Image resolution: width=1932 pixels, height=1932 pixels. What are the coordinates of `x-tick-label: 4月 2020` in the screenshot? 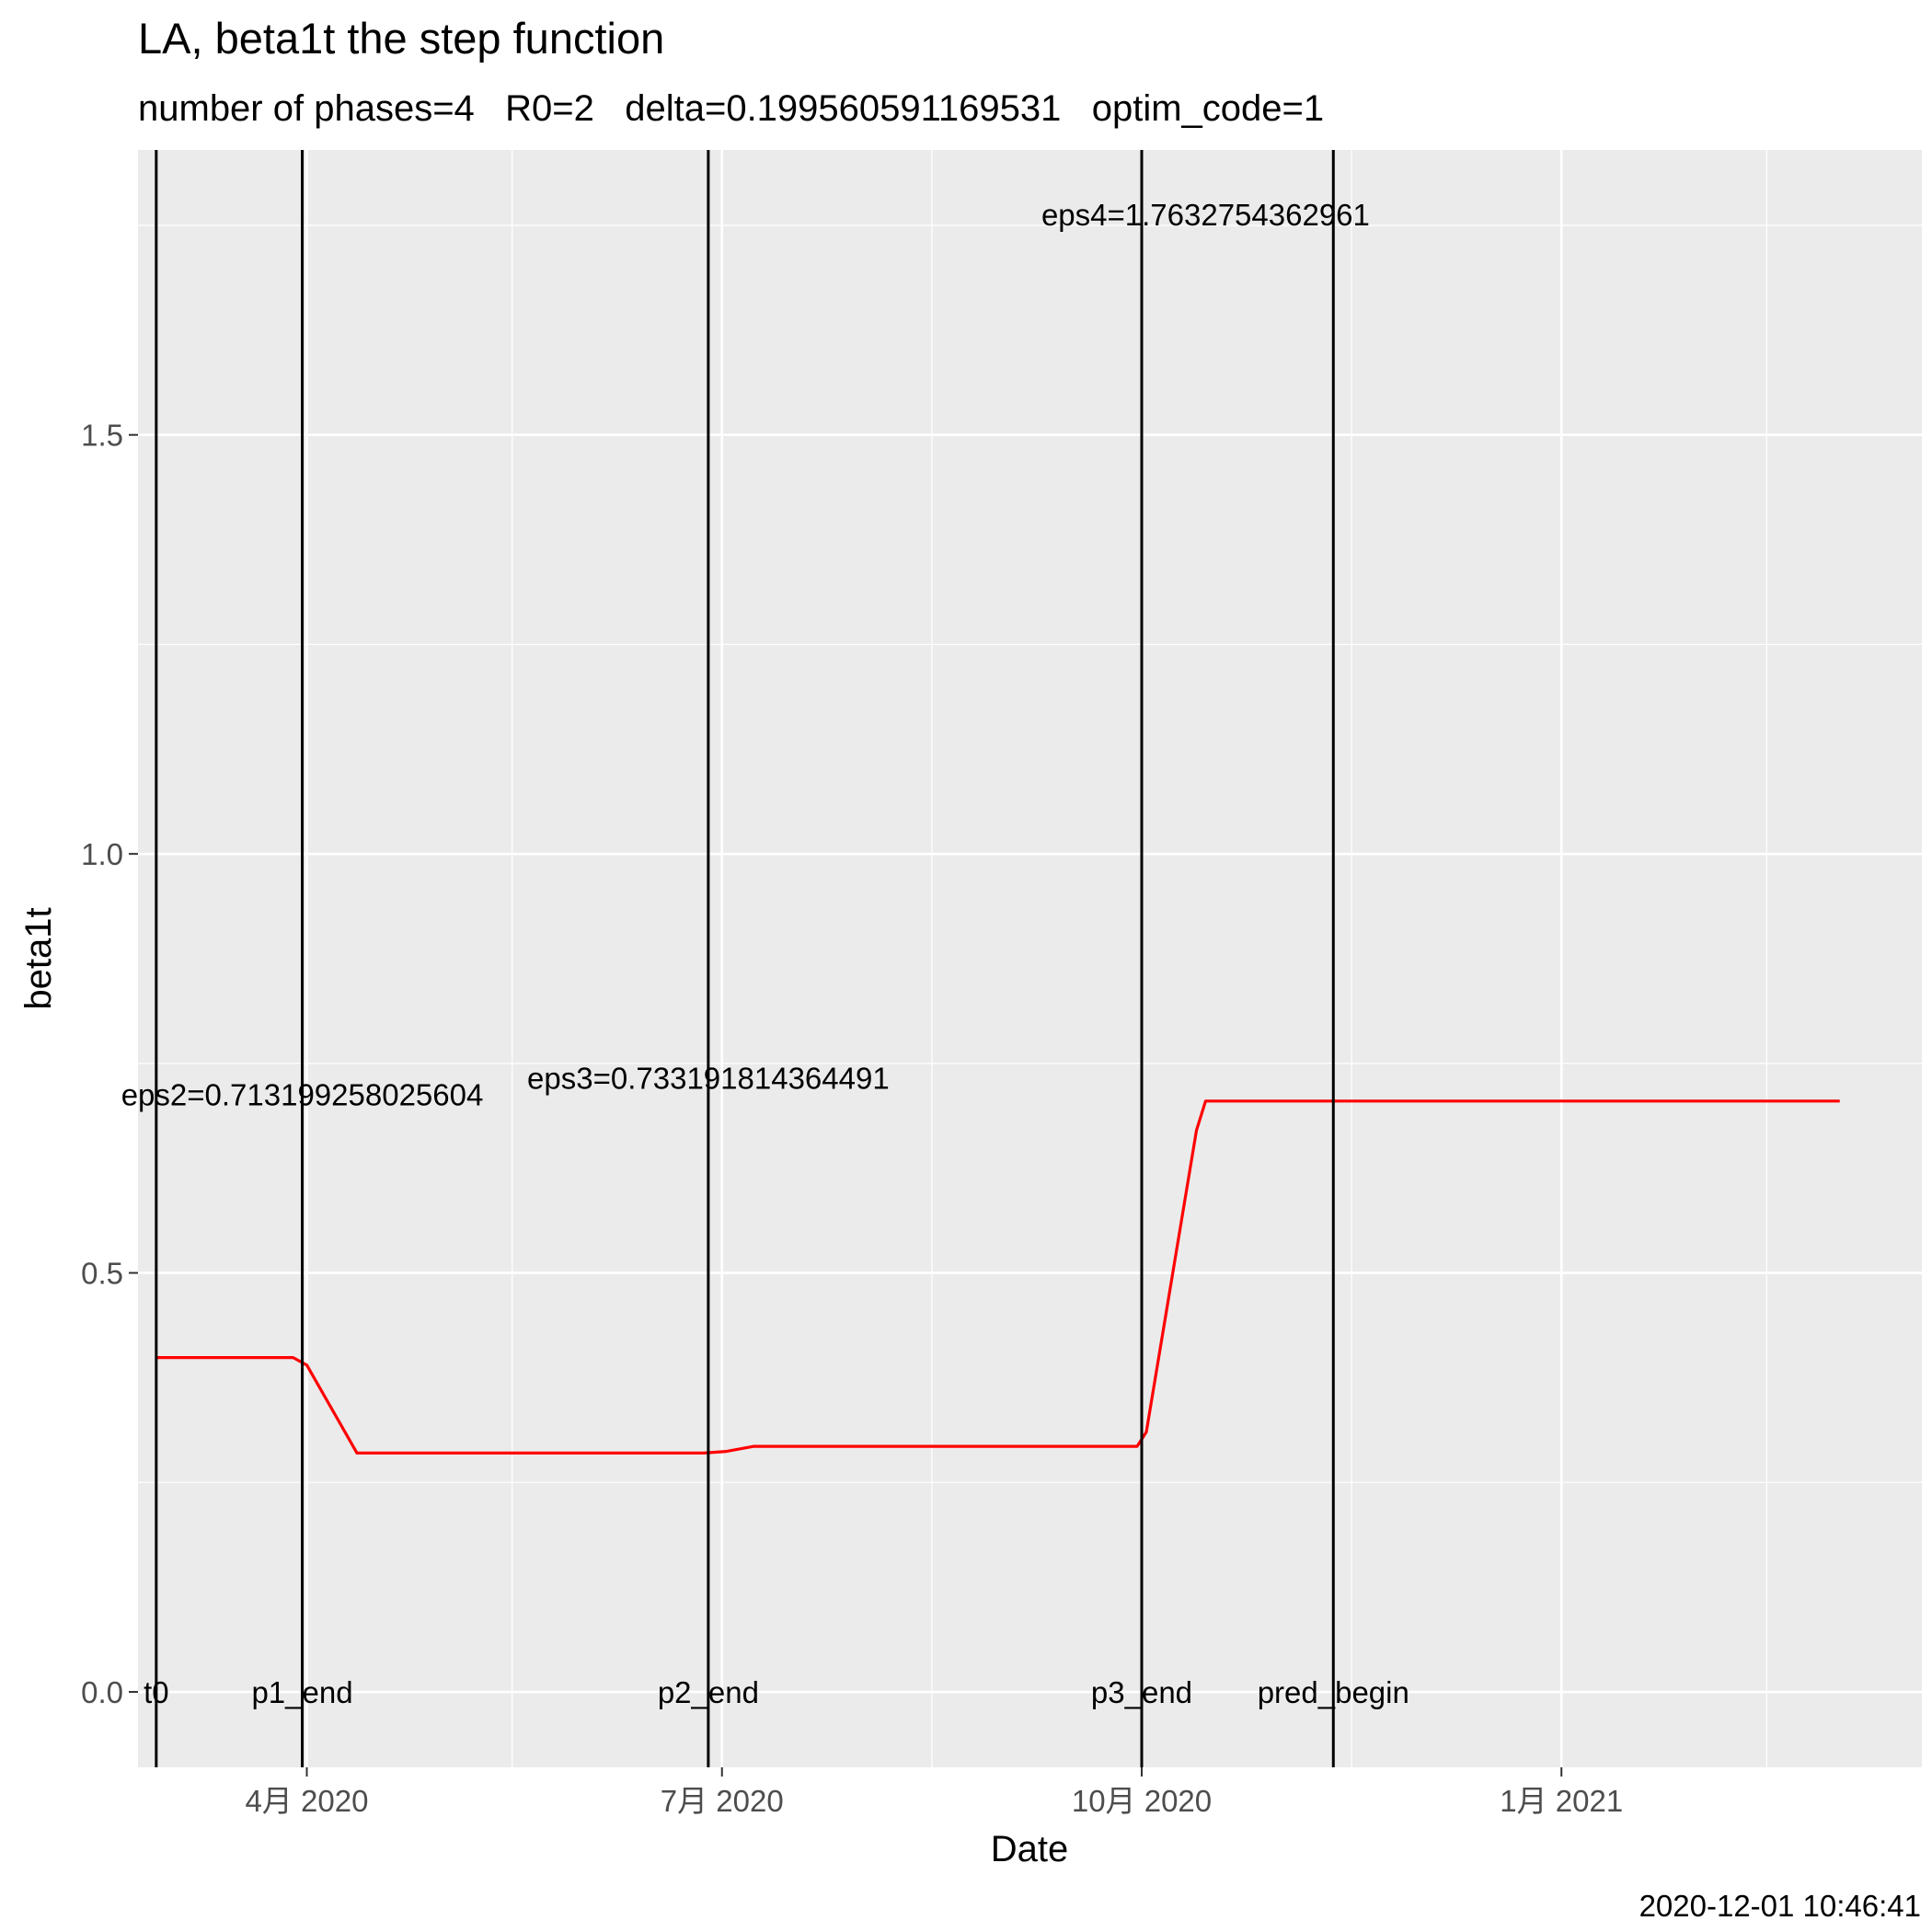 It's located at (307, 1801).